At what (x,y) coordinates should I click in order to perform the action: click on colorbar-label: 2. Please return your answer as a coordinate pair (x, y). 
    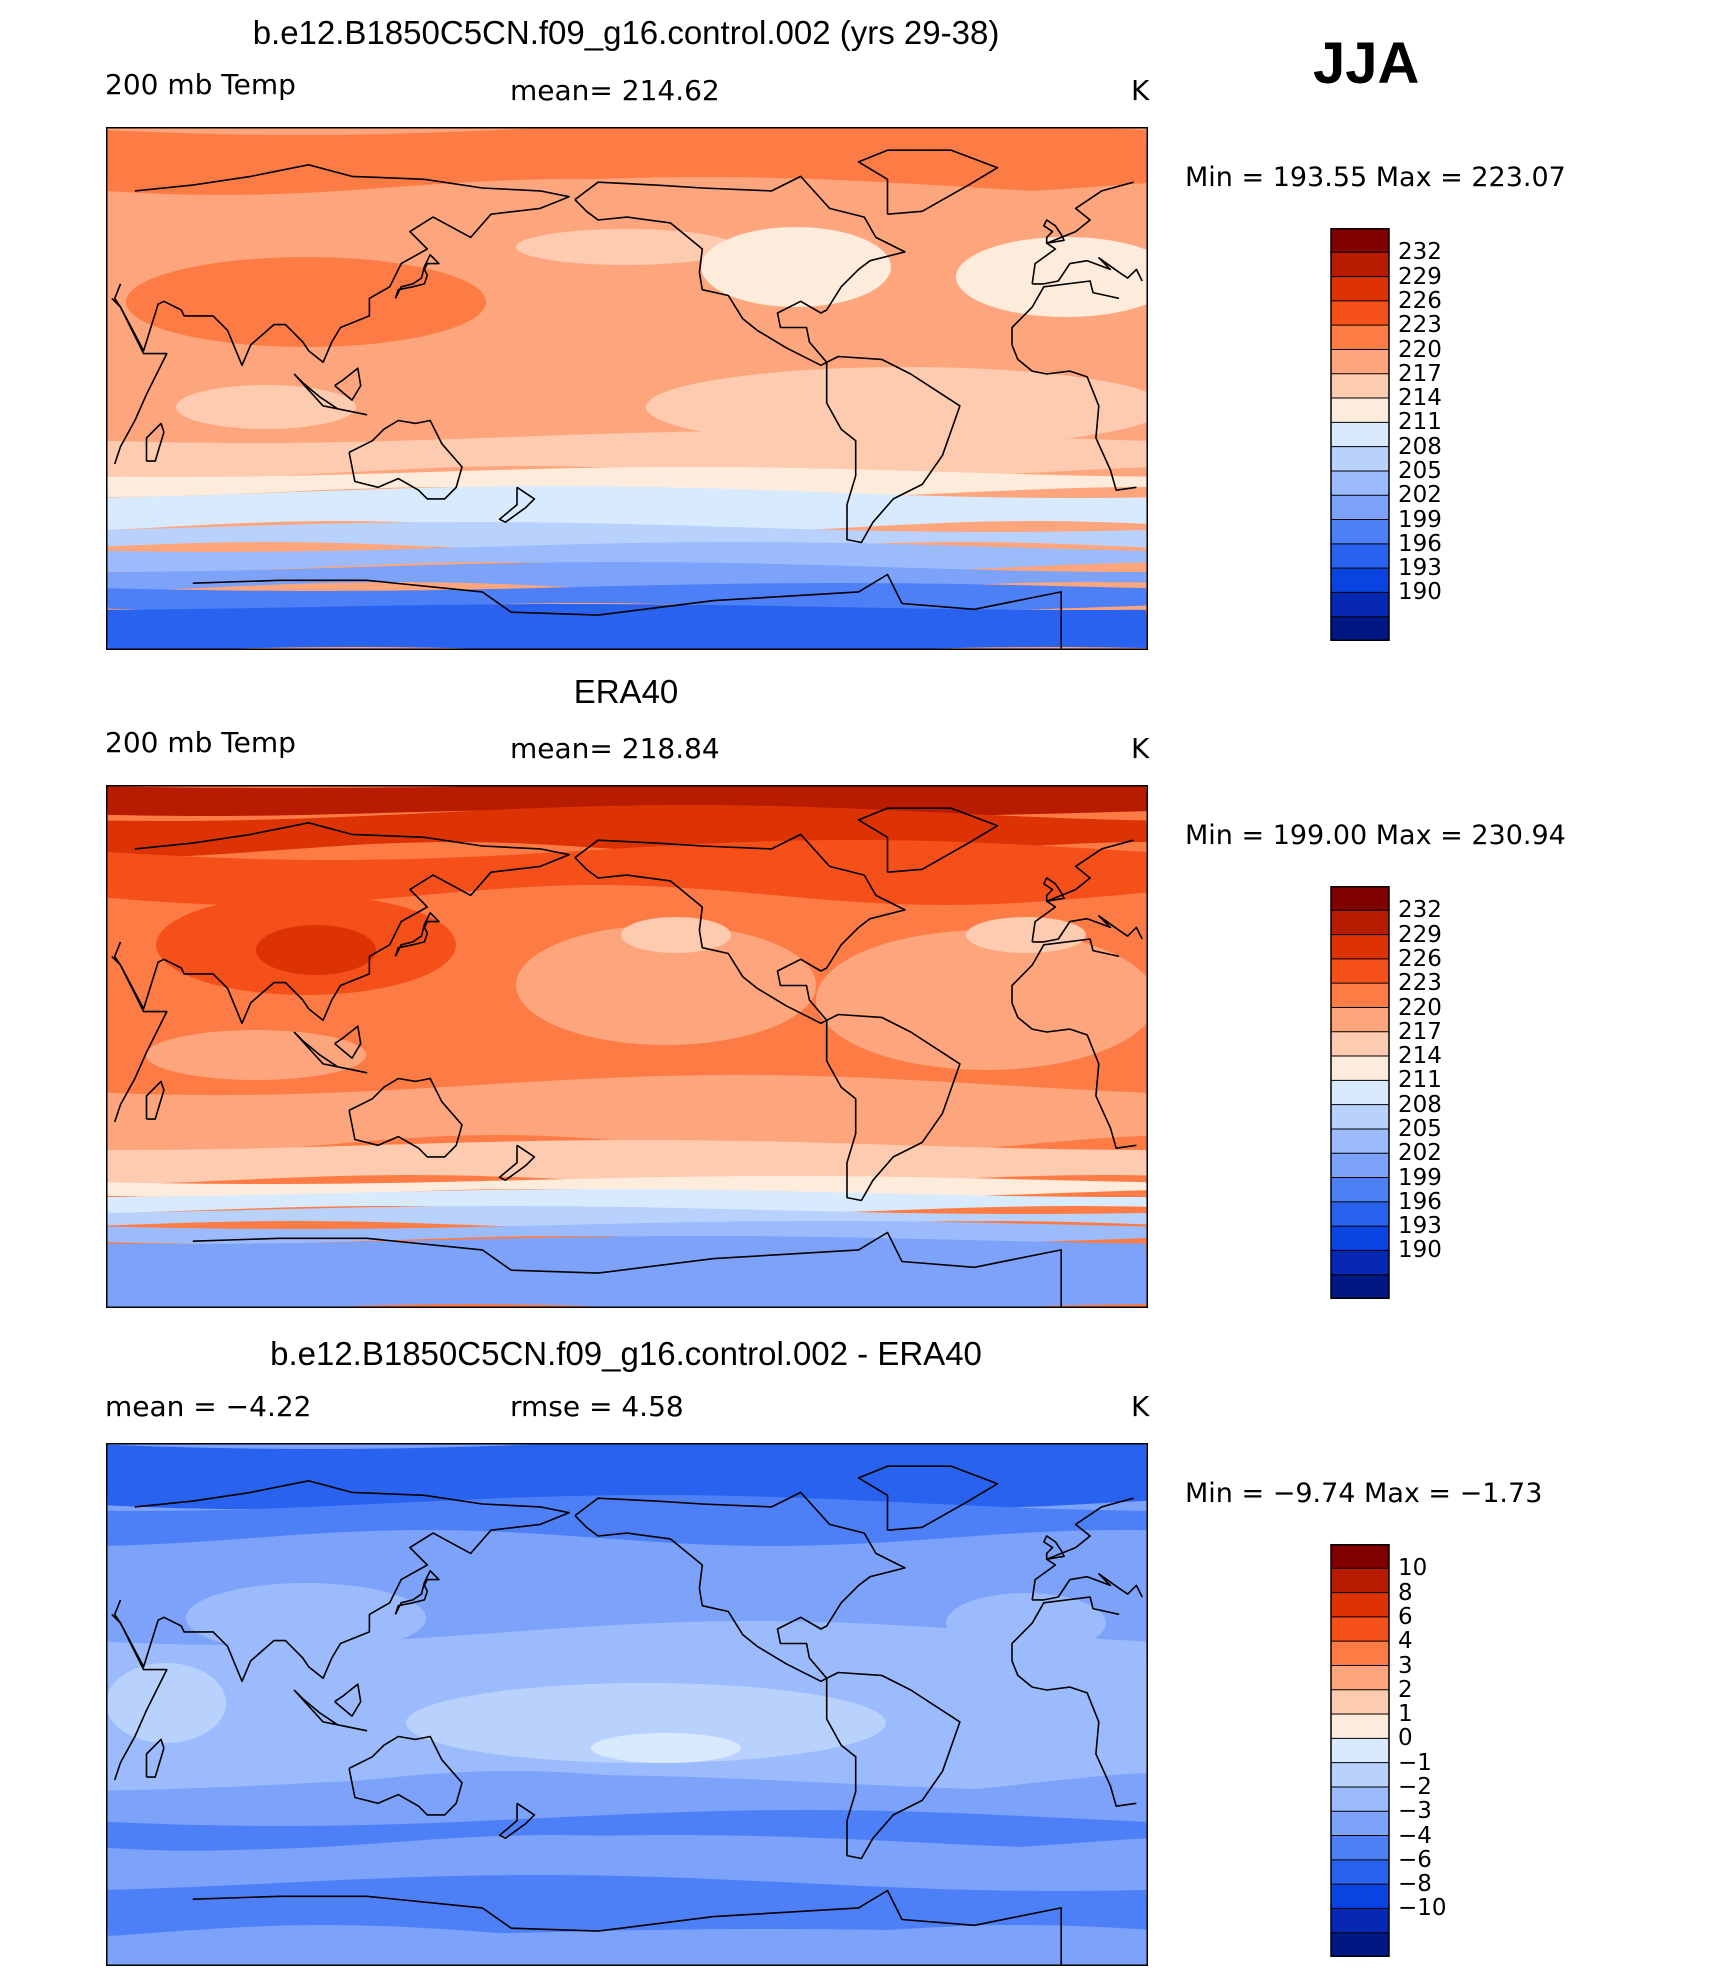
    Looking at the image, I should click on (1405, 1689).